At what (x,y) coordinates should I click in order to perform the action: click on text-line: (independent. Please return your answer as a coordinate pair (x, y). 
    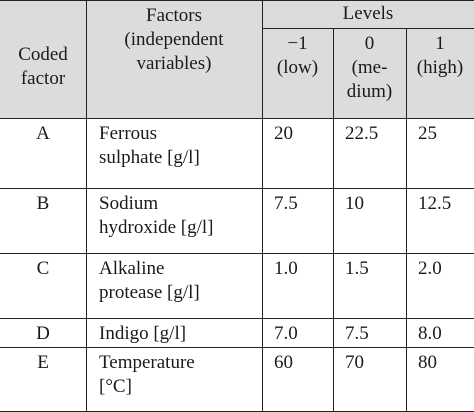
    Looking at the image, I should click on (174, 39).